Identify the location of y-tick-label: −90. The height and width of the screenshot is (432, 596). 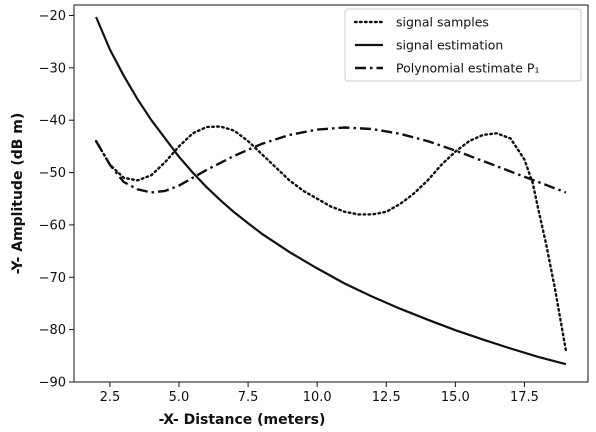
(52, 383).